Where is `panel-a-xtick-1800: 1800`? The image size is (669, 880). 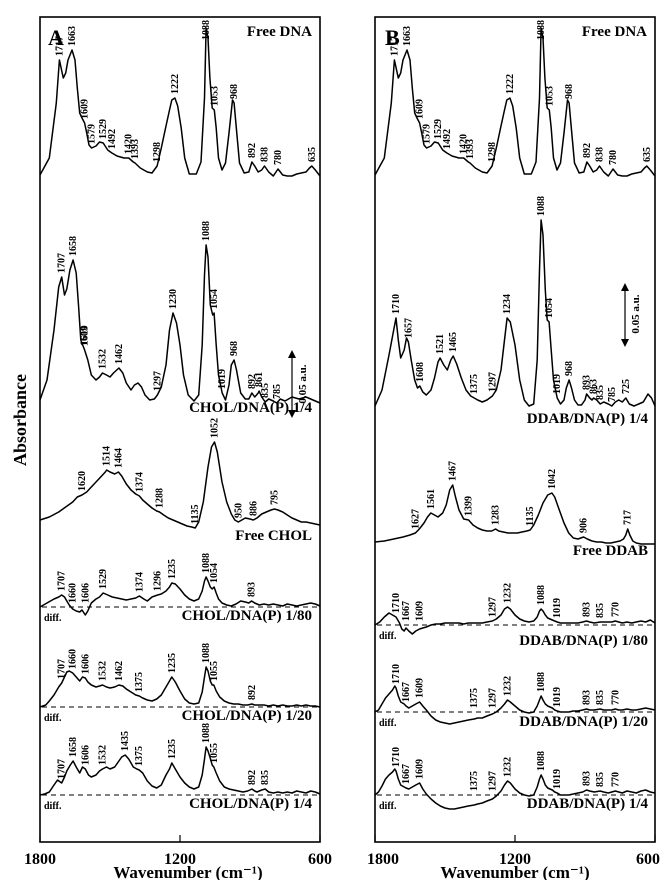
panel-a-xtick-1800: 1800 is located at coordinates (40, 859).